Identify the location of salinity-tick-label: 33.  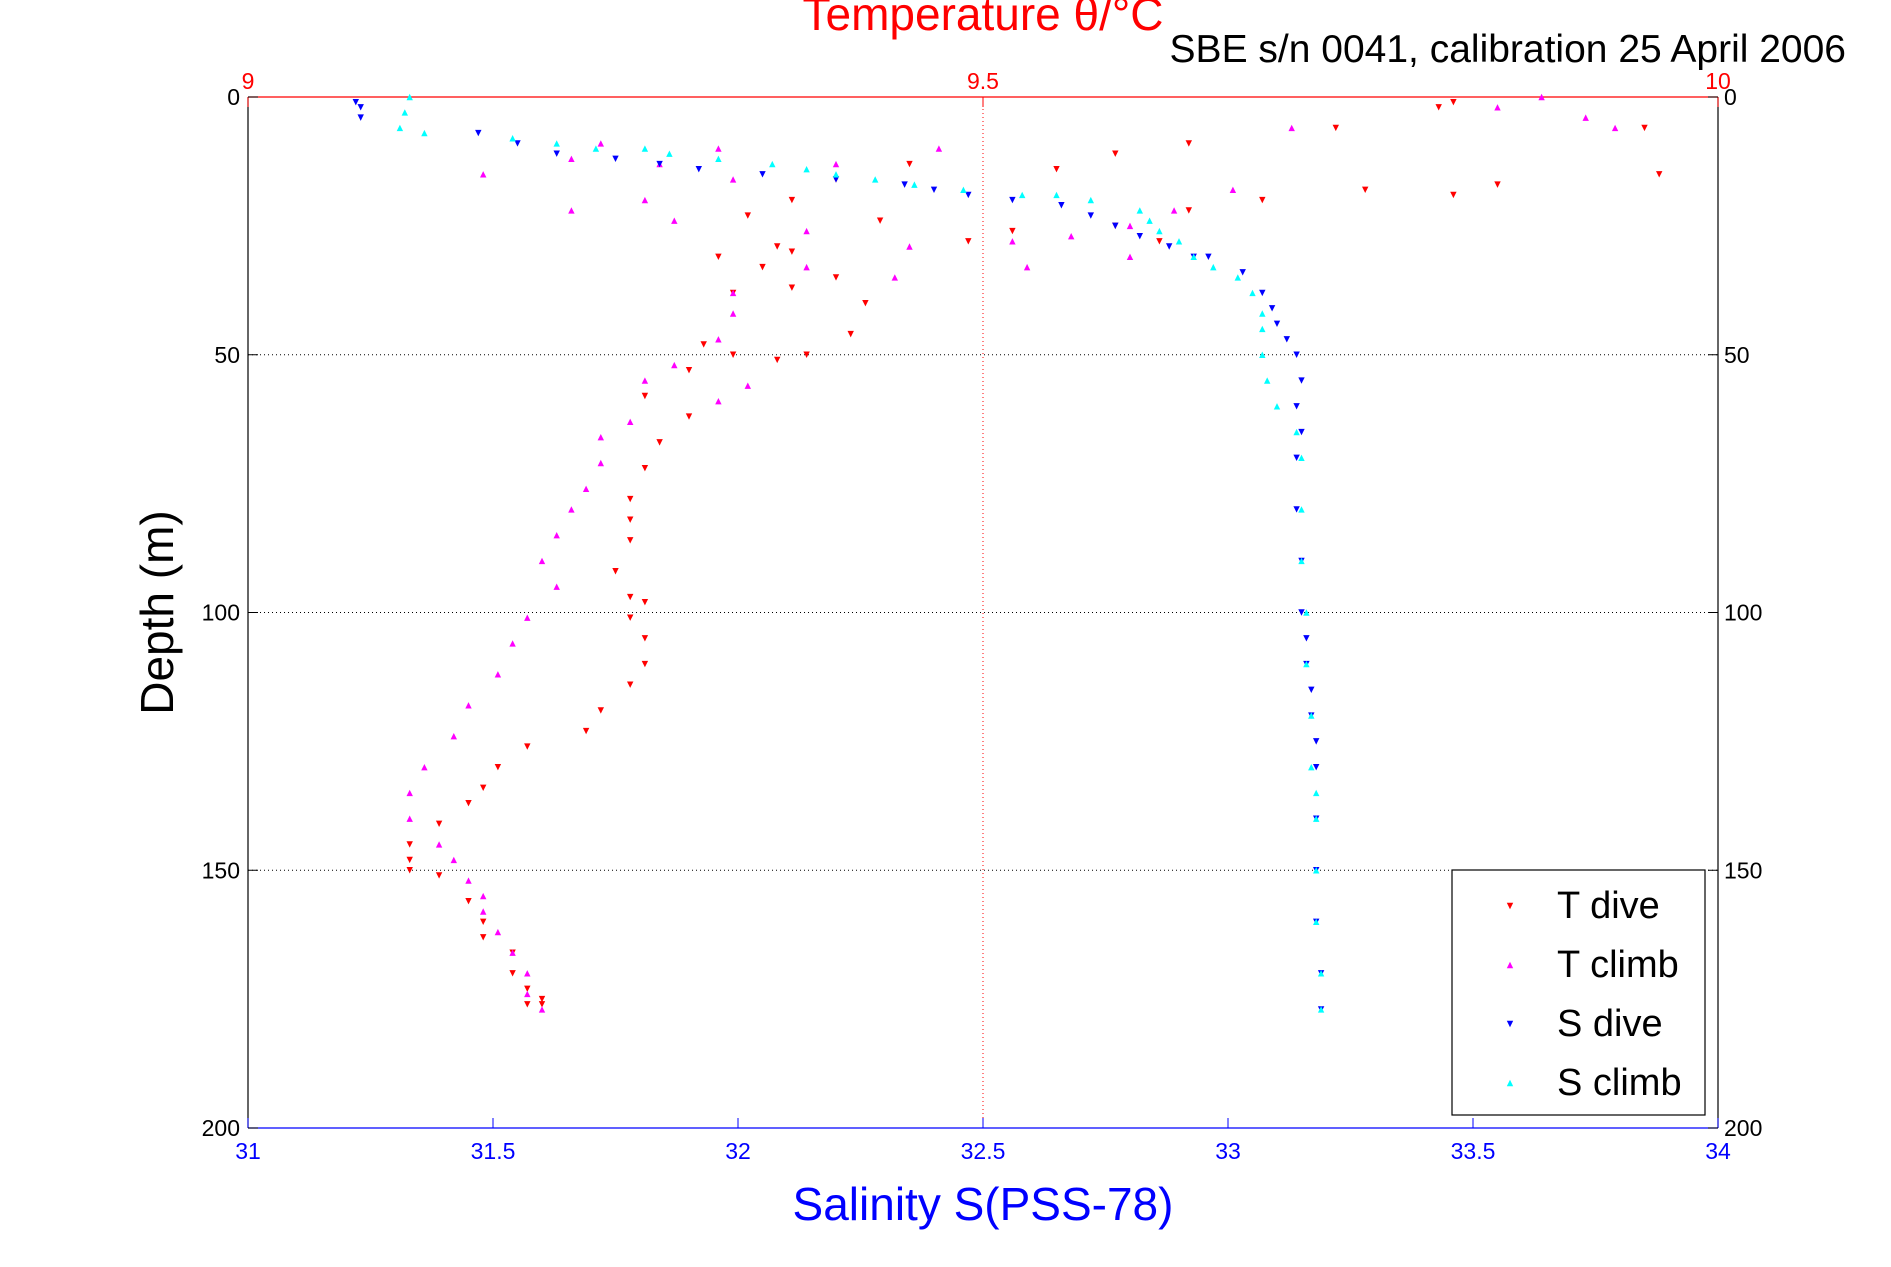
(1228, 1151).